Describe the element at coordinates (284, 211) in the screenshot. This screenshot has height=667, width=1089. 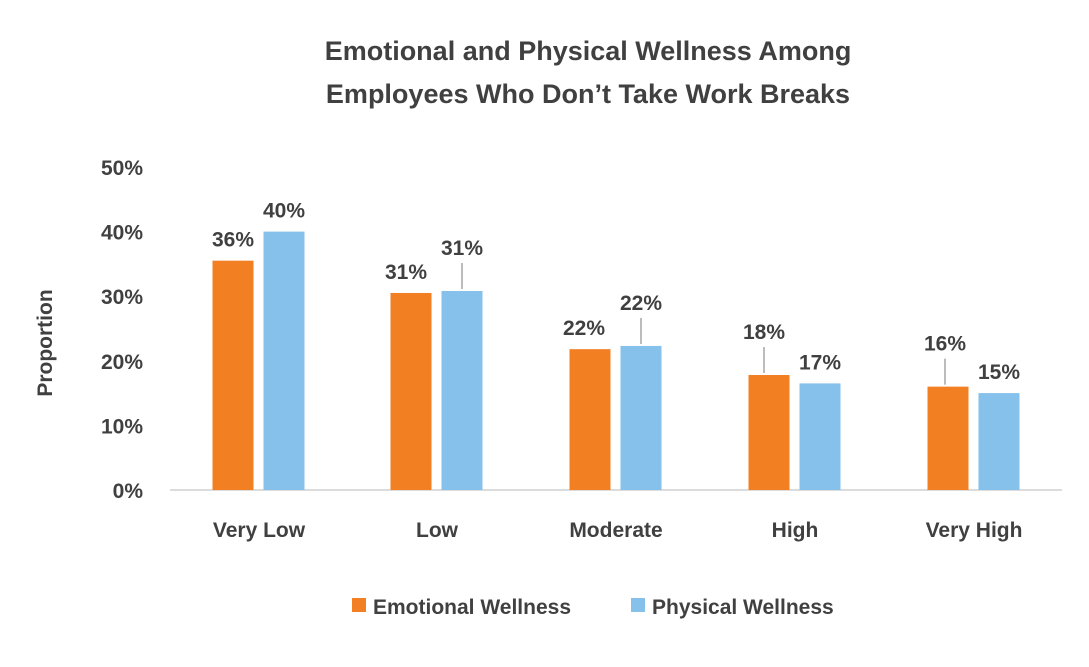
I see `data-label: 40%` at that location.